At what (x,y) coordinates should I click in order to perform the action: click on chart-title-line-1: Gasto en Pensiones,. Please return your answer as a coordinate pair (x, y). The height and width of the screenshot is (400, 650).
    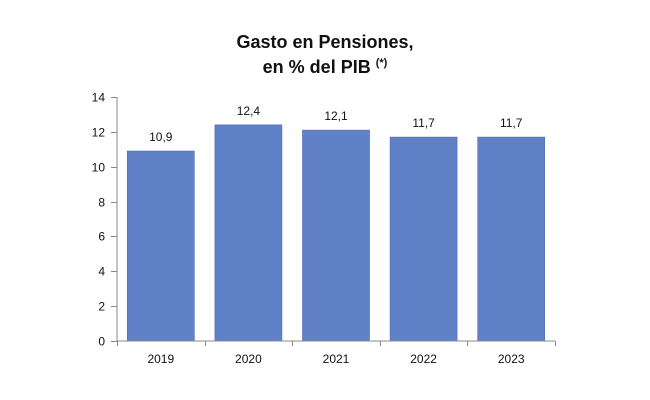
    Looking at the image, I should click on (325, 42).